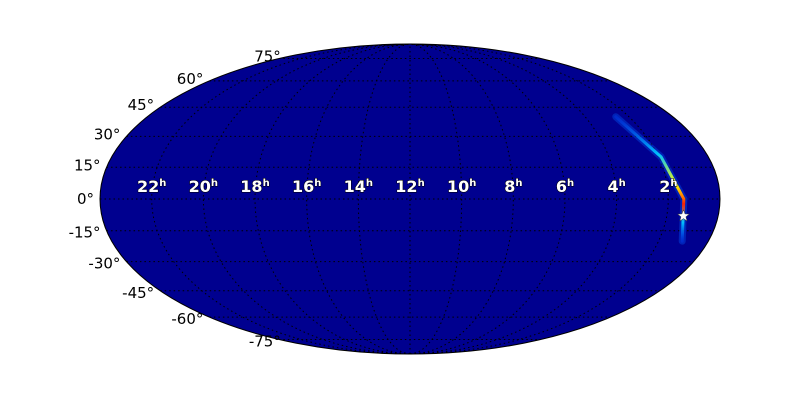  What do you see at coordinates (565, 186) in the screenshot?
I see `lon-tick-label: 6h` at bounding box center [565, 186].